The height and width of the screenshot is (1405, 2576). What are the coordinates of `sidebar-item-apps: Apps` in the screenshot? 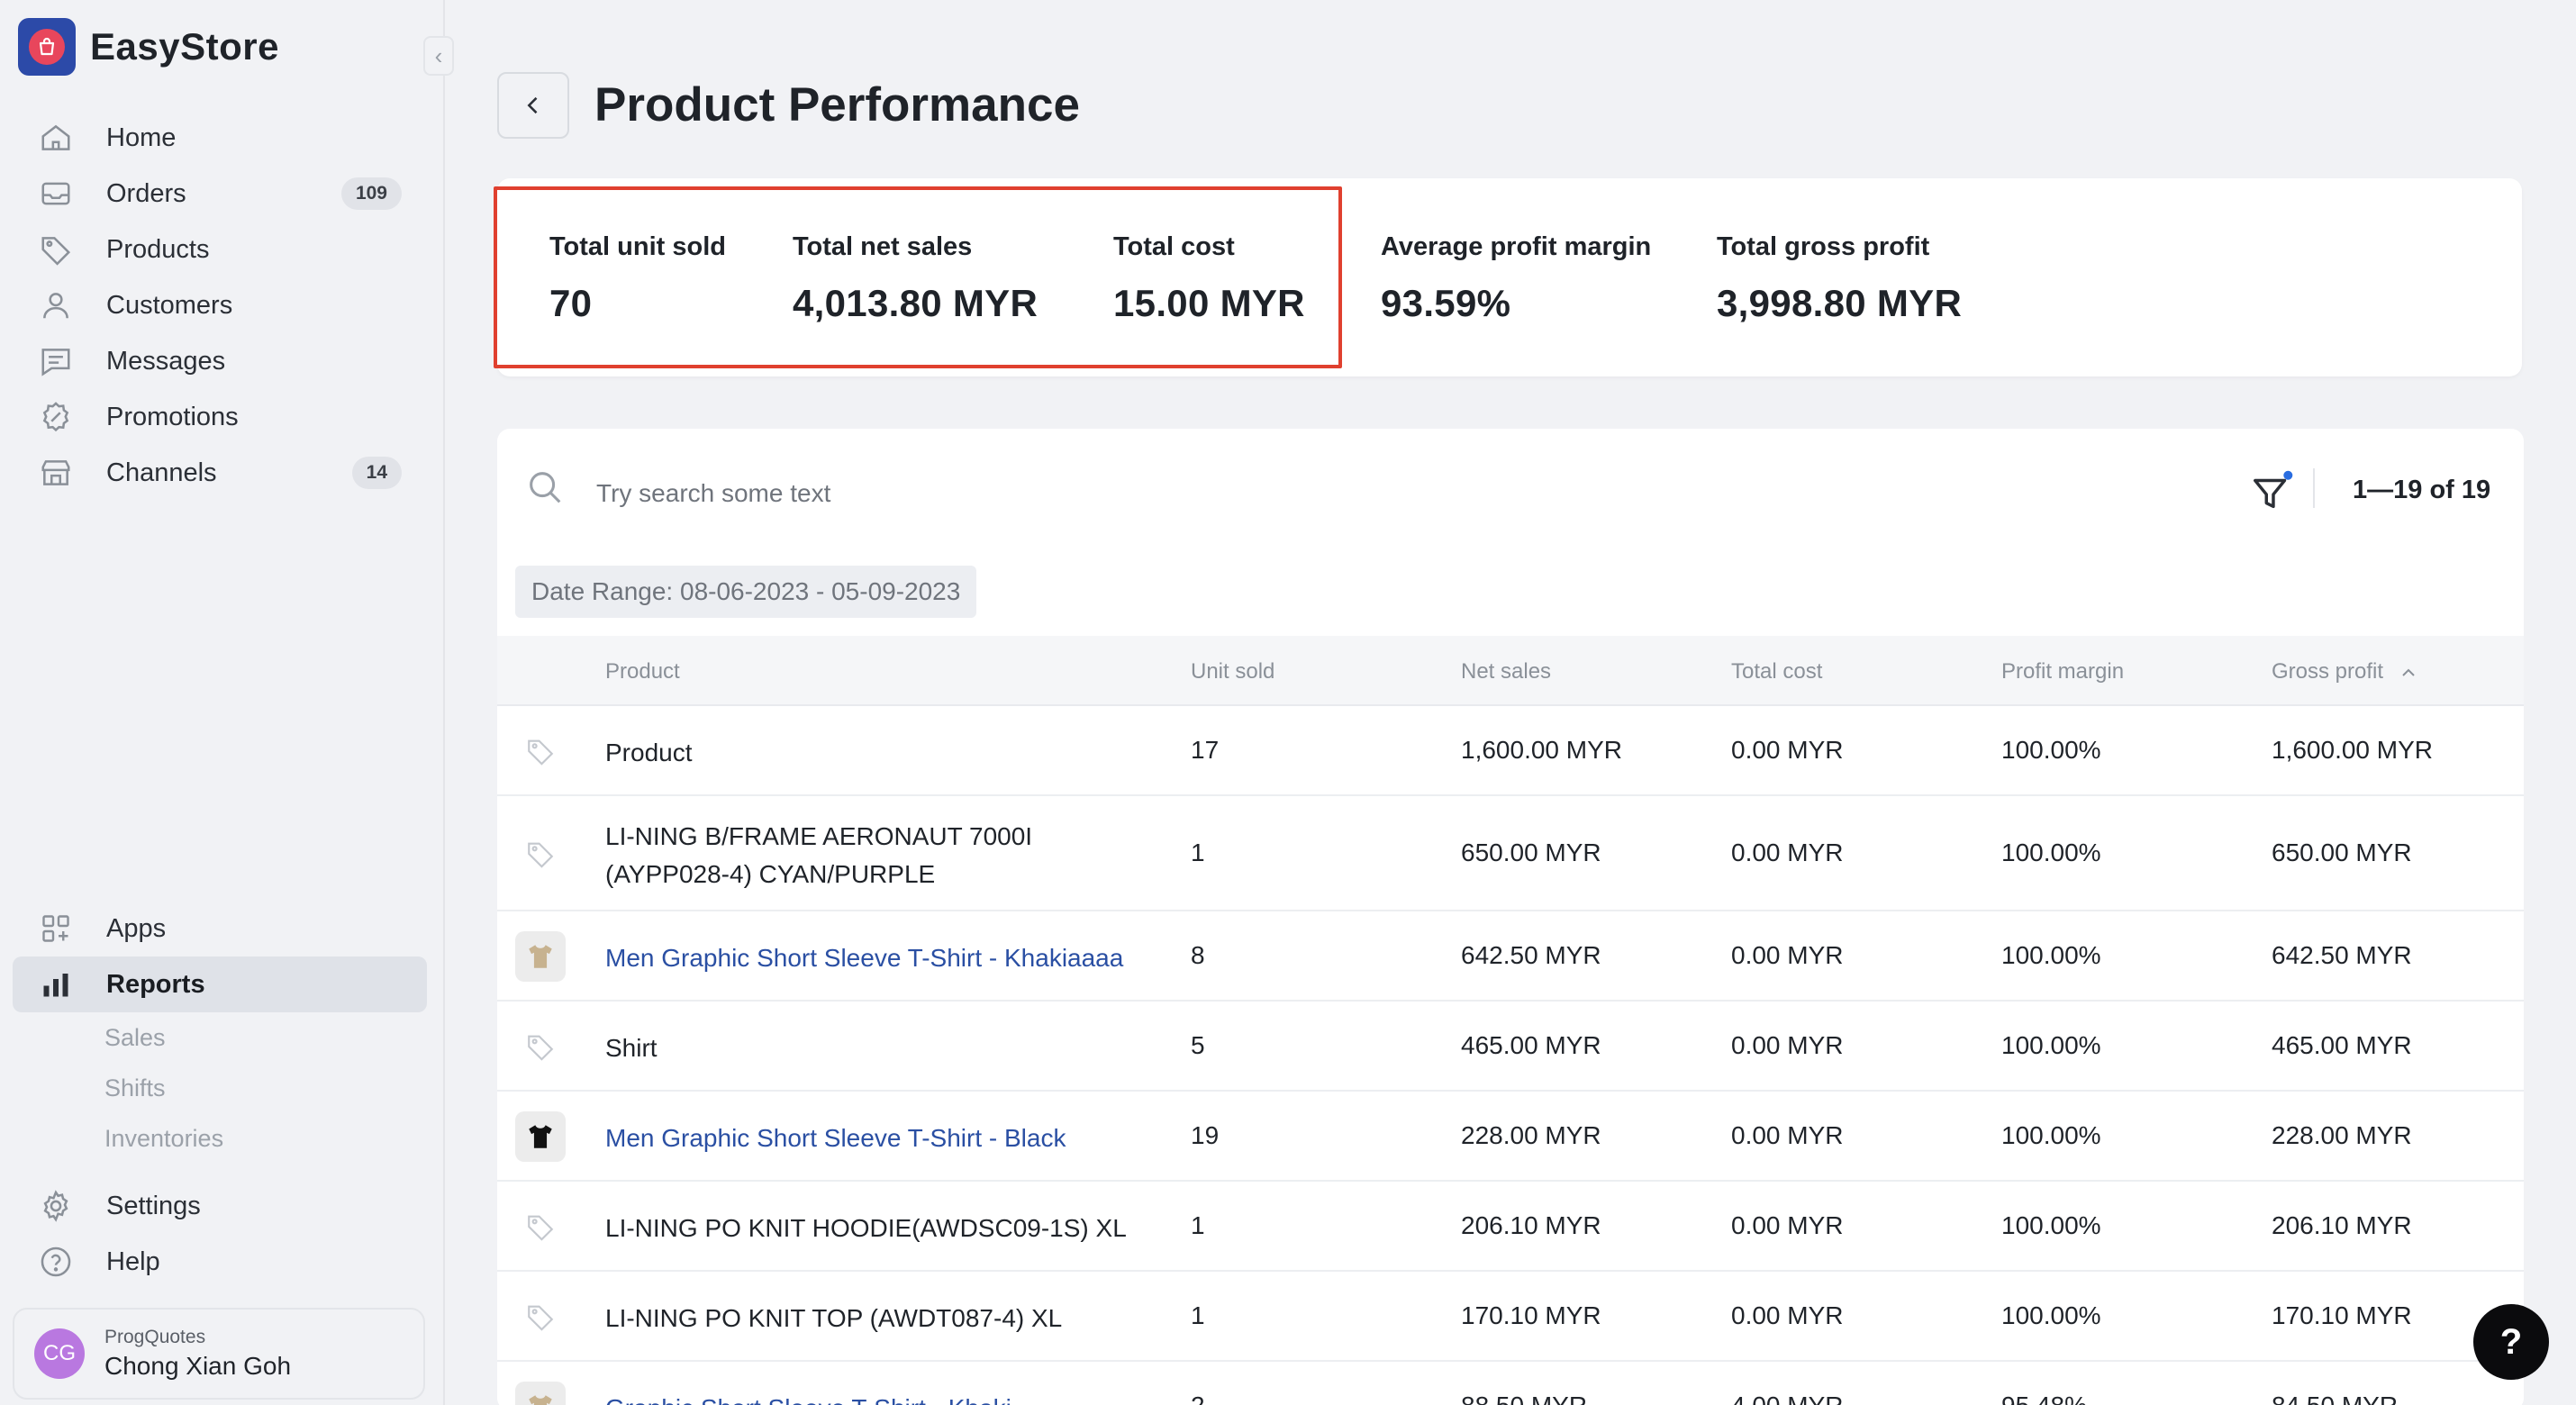 It's located at (220, 929).